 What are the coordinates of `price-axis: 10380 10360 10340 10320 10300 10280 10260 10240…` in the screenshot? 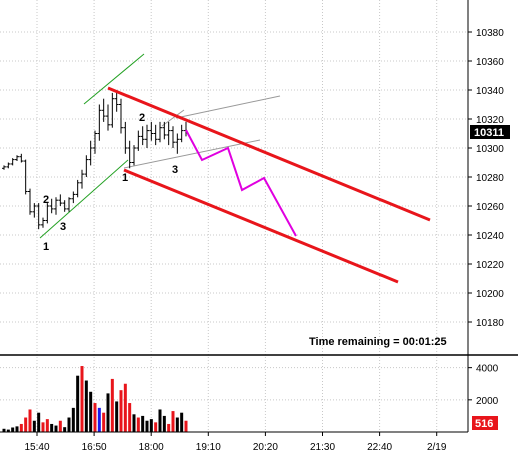 It's located at (486, 178).